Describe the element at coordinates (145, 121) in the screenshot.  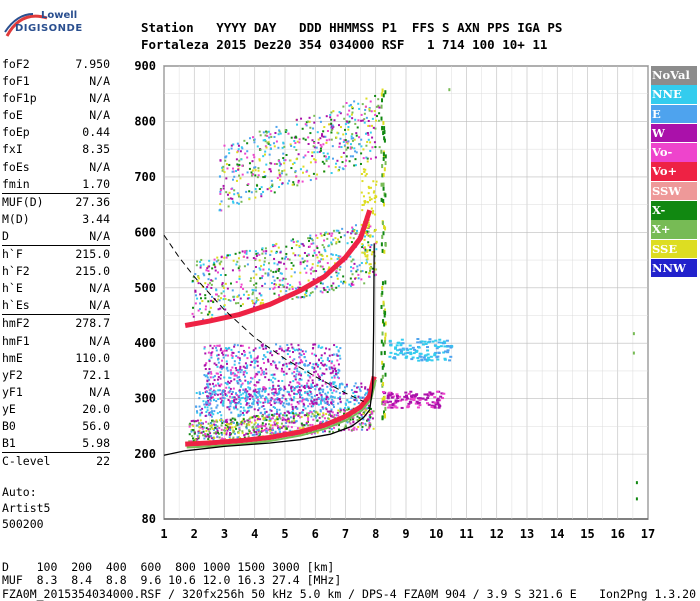
I see `y-tick-label: 800` at that location.